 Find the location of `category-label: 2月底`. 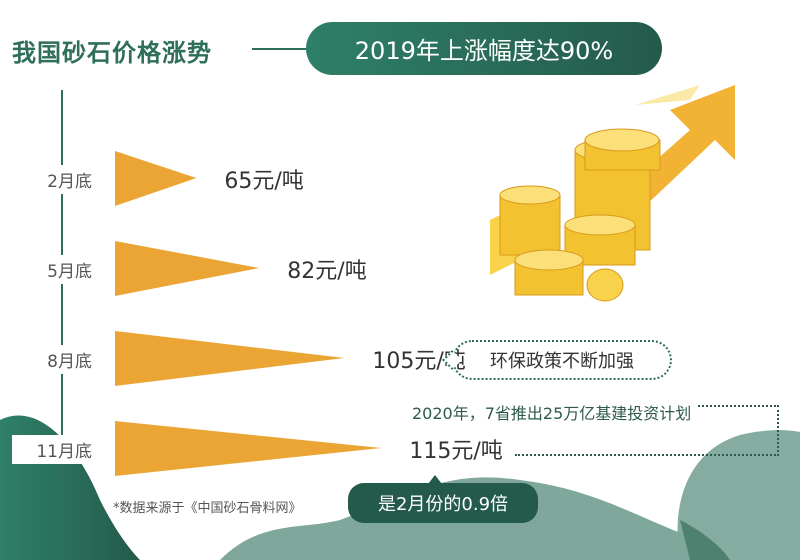

category-label: 2月底 is located at coordinates (52, 179).